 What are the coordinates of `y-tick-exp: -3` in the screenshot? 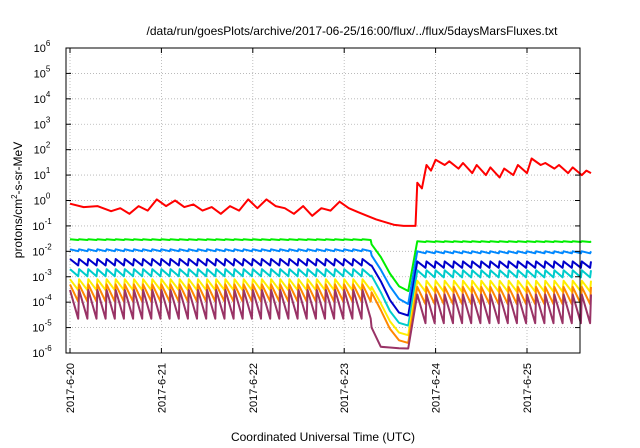 It's located at (49, 272).